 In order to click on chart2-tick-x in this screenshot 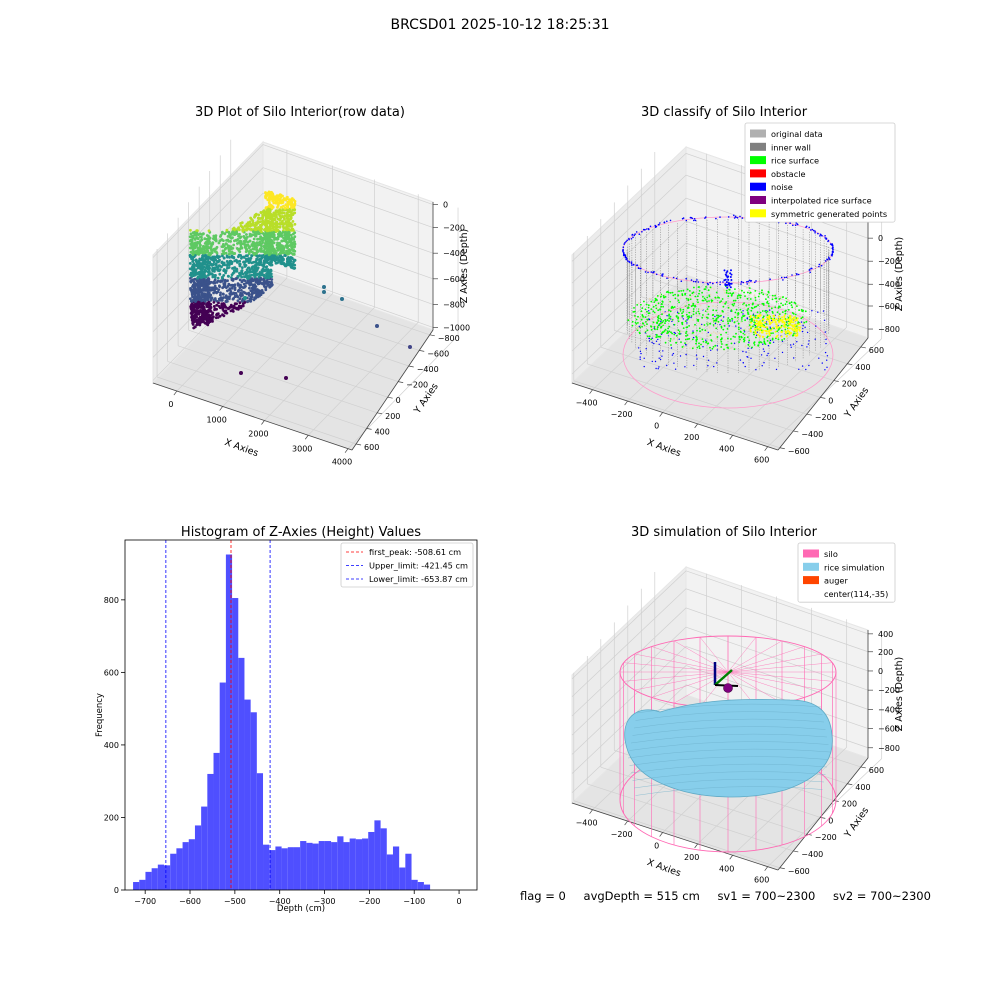, I will do `click(626, 403)`.